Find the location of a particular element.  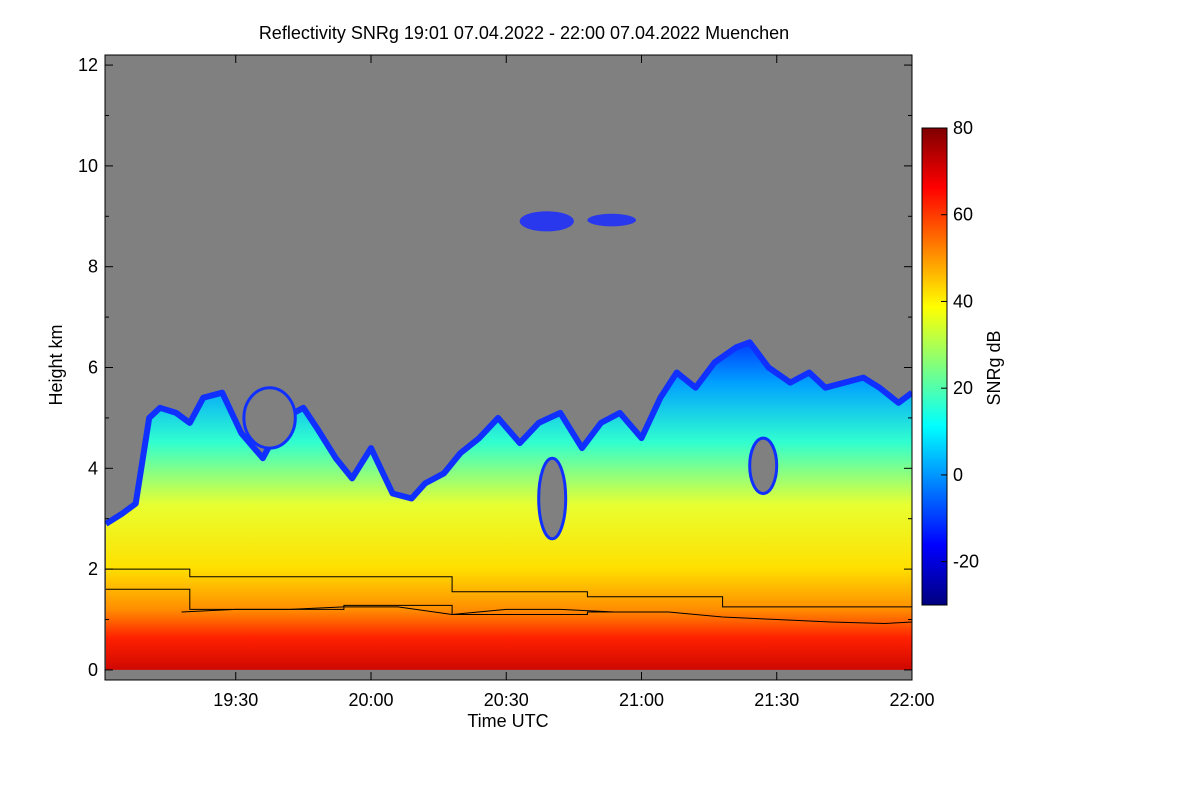

colorbar-gradient is located at coordinates (934, 366).